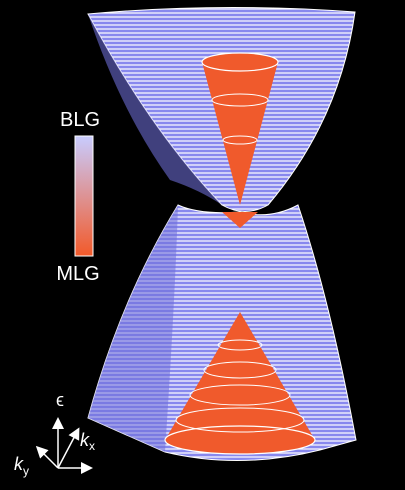 This screenshot has height=490, width=405. What do you see at coordinates (84, 196) in the screenshot?
I see `colorbar` at bounding box center [84, 196].